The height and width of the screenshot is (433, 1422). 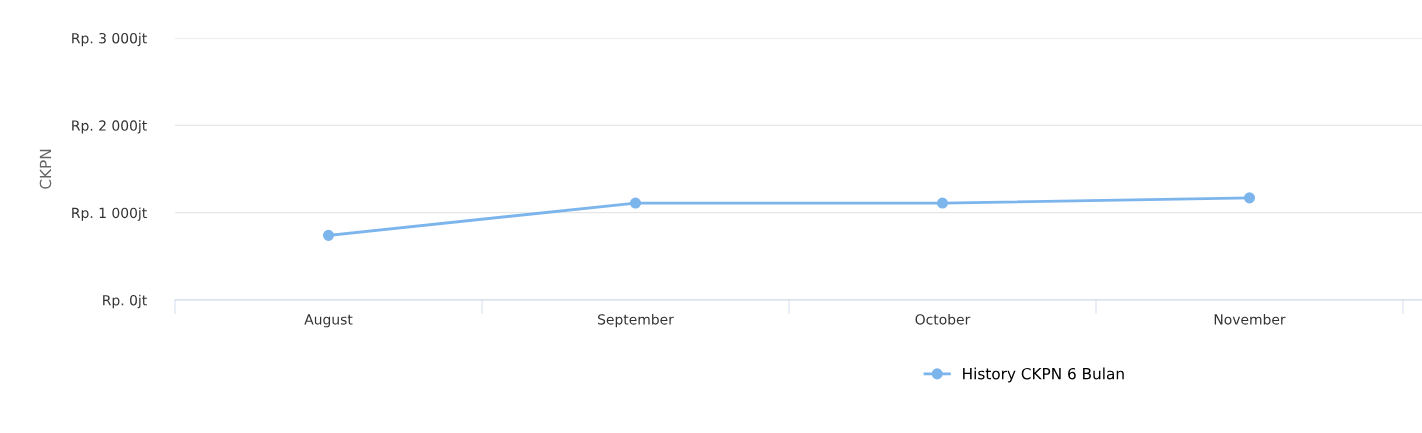 I want to click on x-tick-label: November, so click(x=1250, y=319).